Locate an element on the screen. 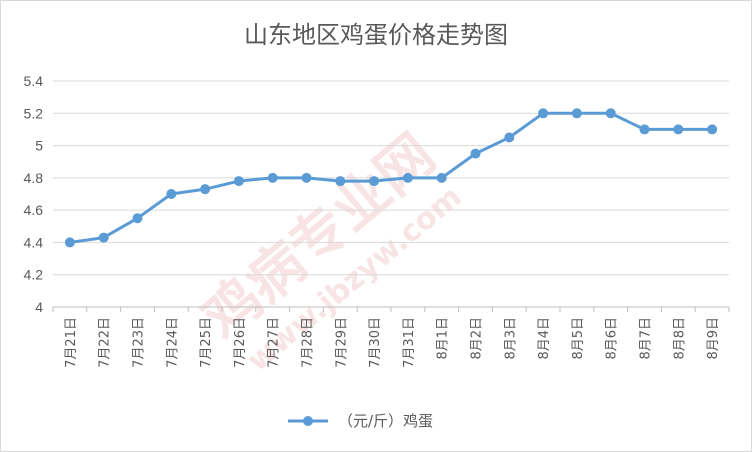 This screenshot has height=452, width=752. x-tick-label: 7月22日 is located at coordinates (105, 342).